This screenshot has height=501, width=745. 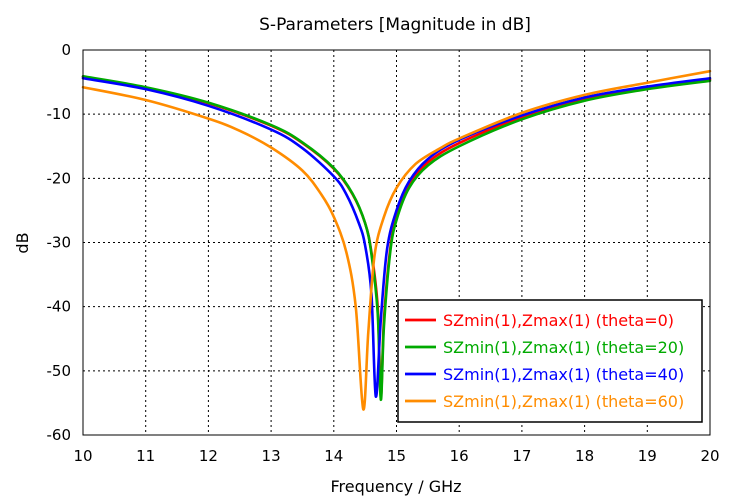 What do you see at coordinates (563, 374) in the screenshot?
I see `legend-label-2: SZmin(1),Zmax(1) (theta=40)` at bounding box center [563, 374].